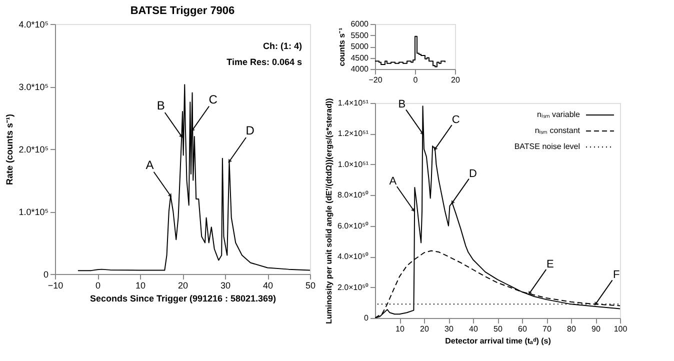  I want to click on y-axis-title: Rate (counts s⁻¹), so click(9, 150).